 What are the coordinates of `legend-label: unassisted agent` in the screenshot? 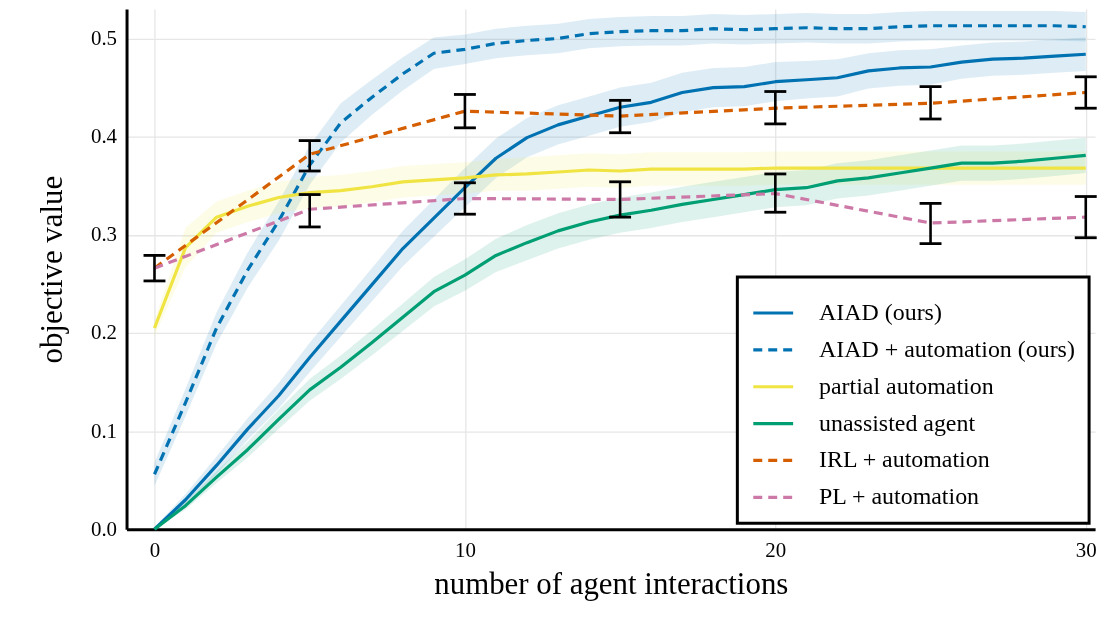 It's located at (897, 422).